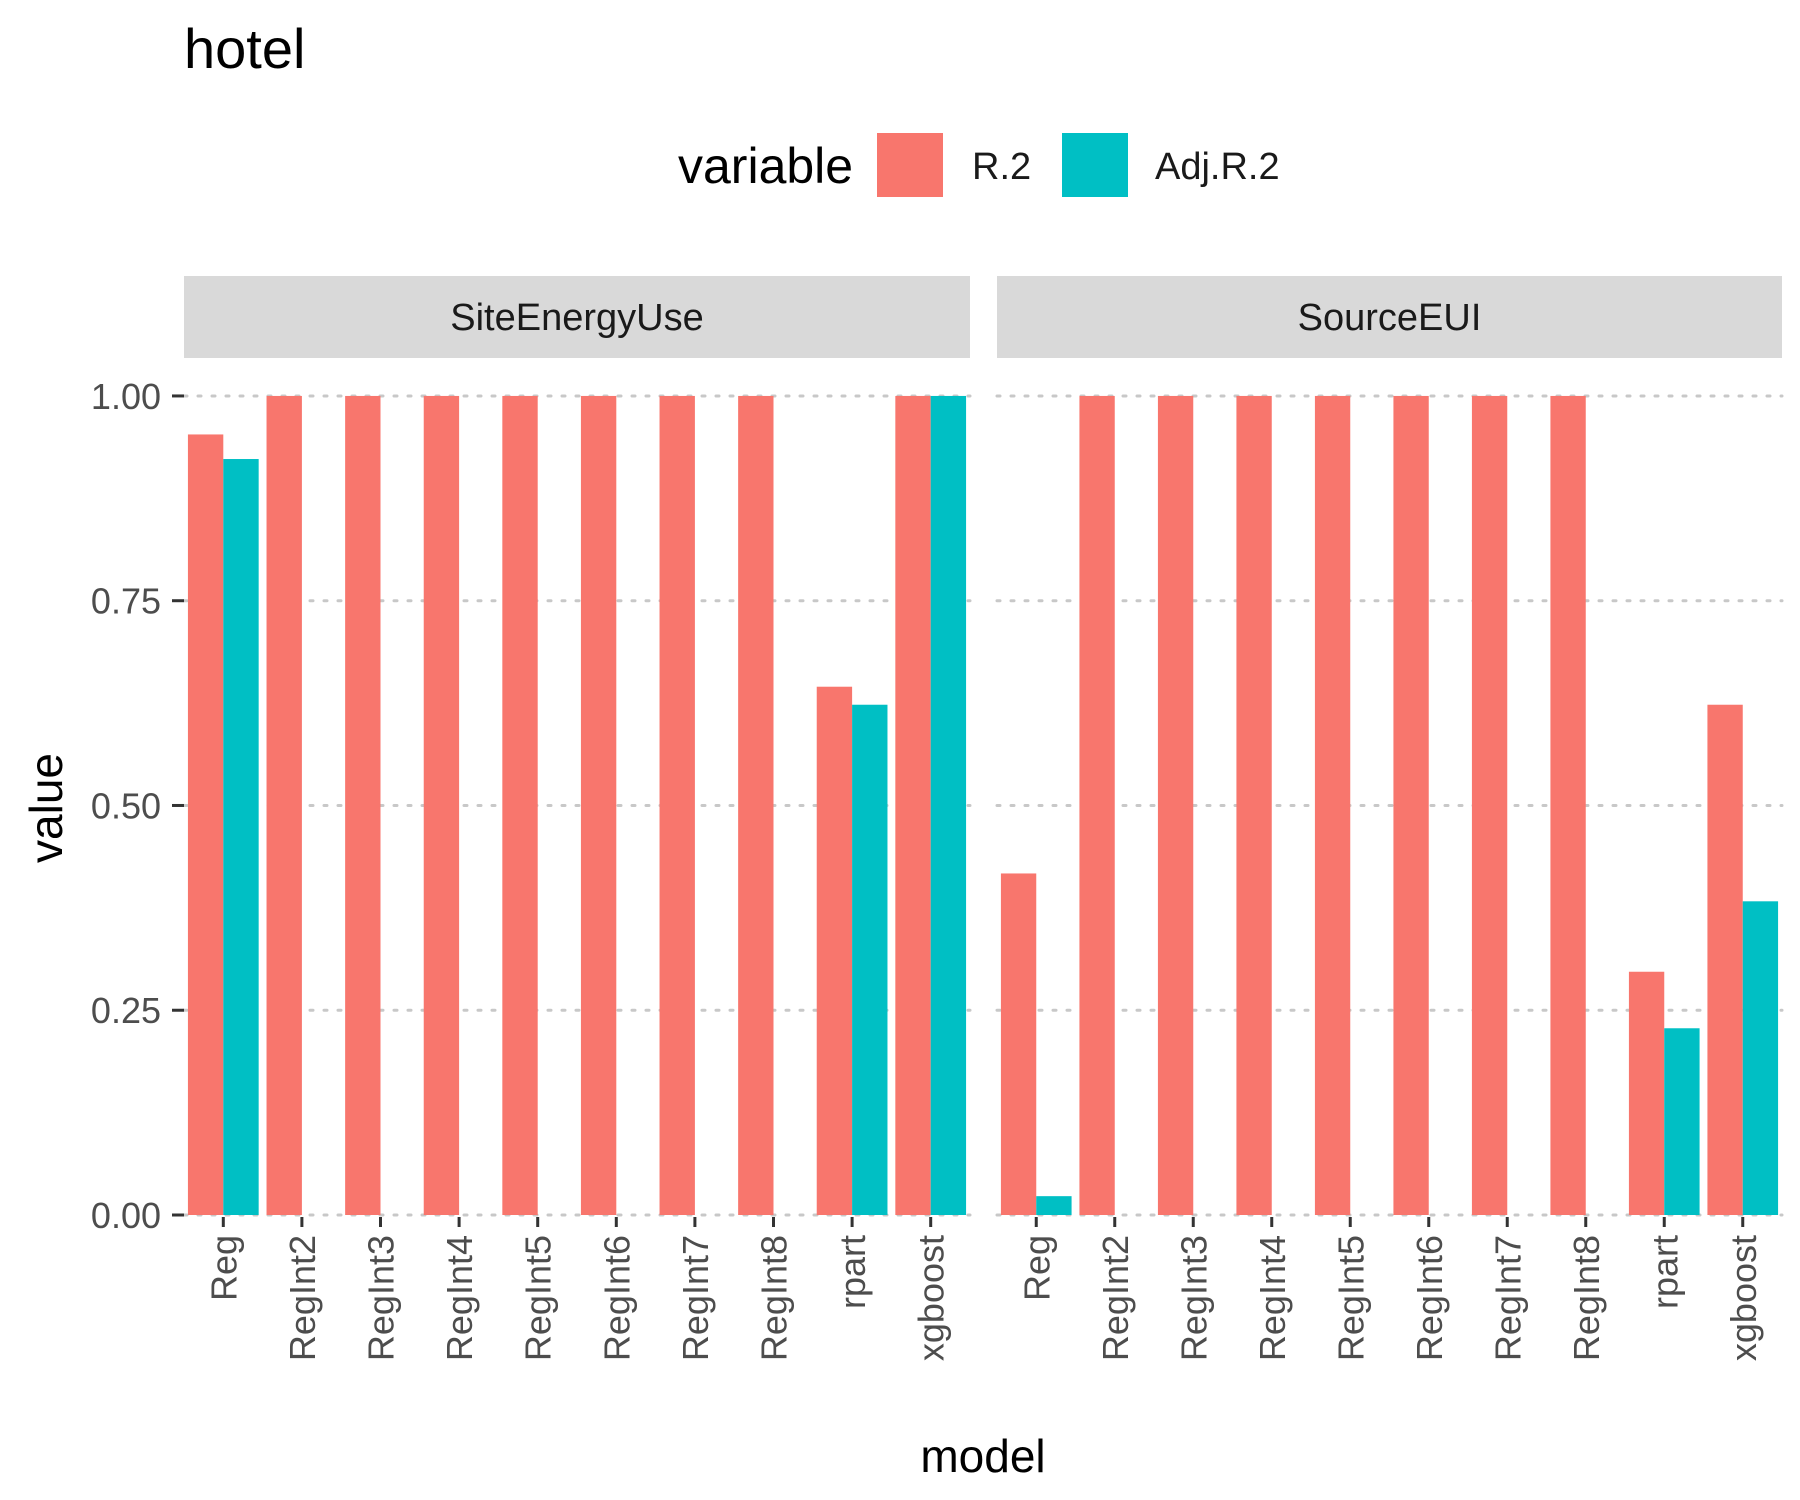  I want to click on x-tick-label-siteenergyuse-regint7: RegInt7, so click(695, 1298).